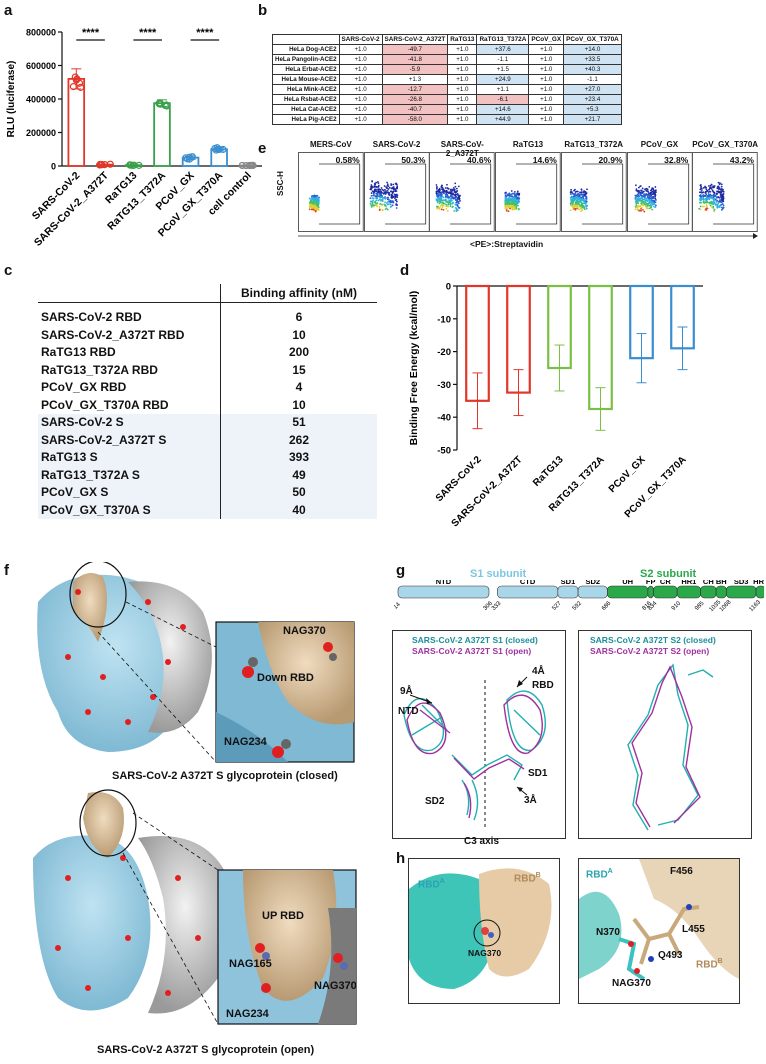  I want to click on bar, so click(76, 122).